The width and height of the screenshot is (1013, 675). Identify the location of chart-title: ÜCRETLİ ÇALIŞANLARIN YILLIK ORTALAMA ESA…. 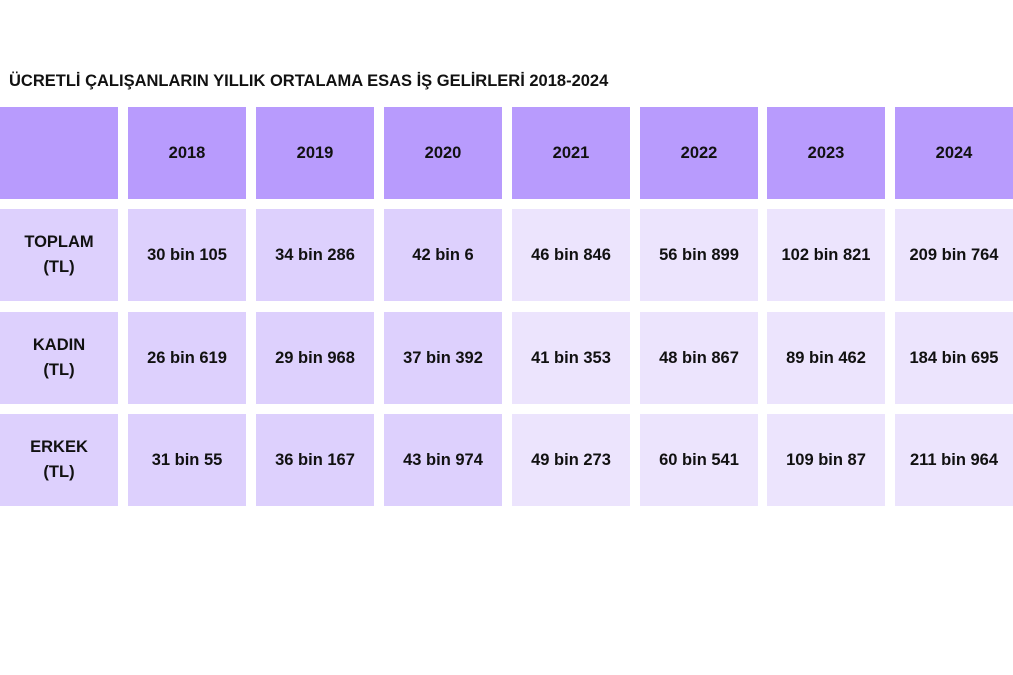
(309, 81).